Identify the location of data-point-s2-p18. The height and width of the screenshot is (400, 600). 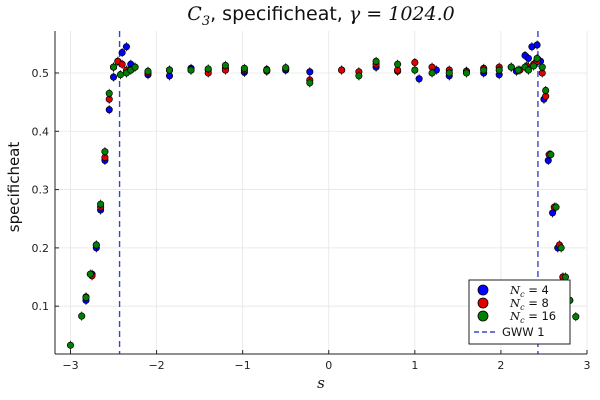
(244, 68).